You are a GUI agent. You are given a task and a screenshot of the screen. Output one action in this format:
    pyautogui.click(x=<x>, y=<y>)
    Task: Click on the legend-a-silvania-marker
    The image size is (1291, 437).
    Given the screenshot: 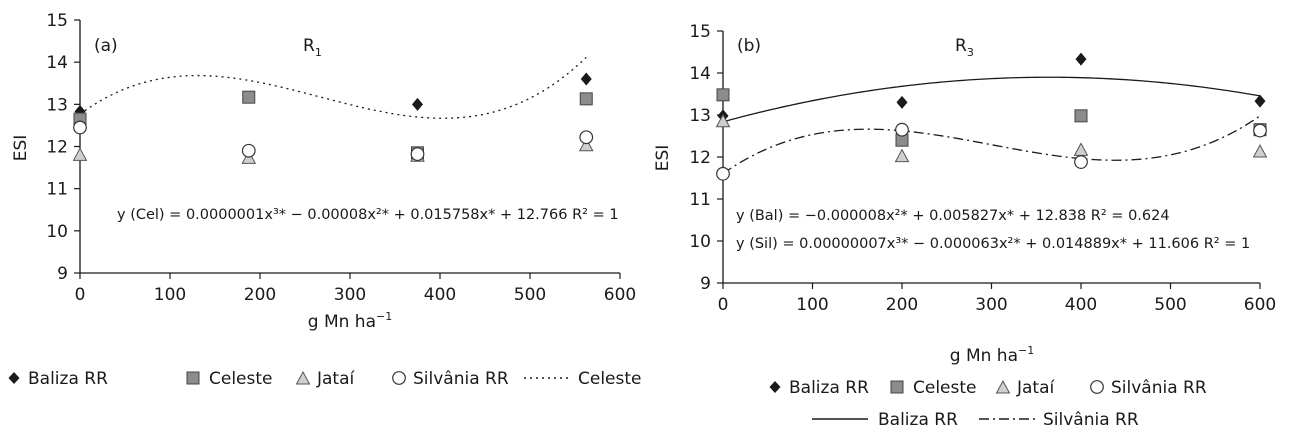 What is the action you would take?
    pyautogui.click(x=399, y=378)
    